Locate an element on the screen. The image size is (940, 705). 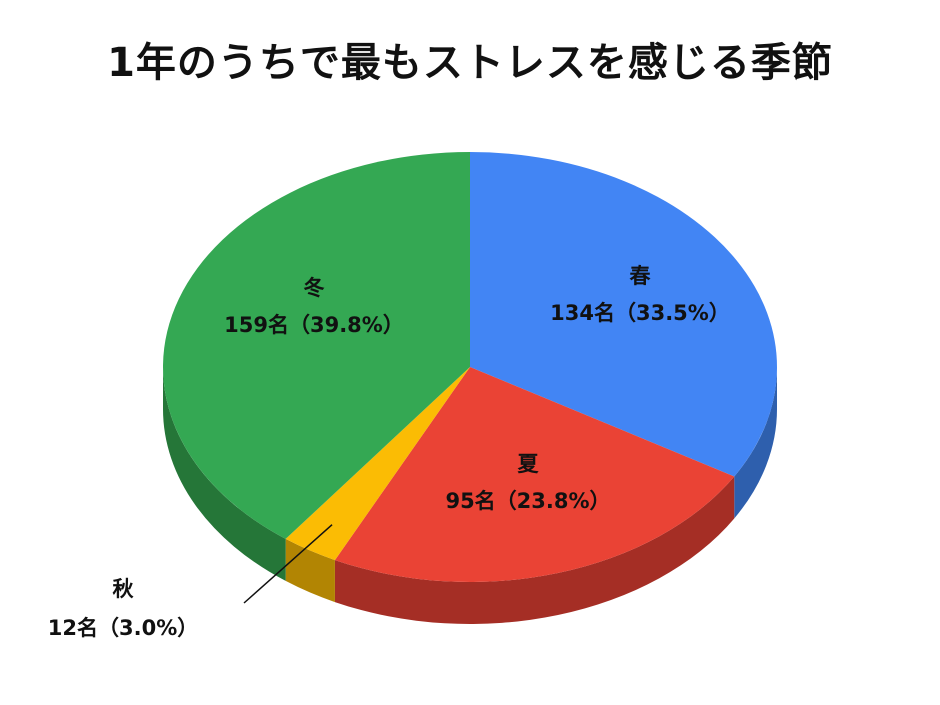
pie-slice-summer is located at coordinates (534, 475).